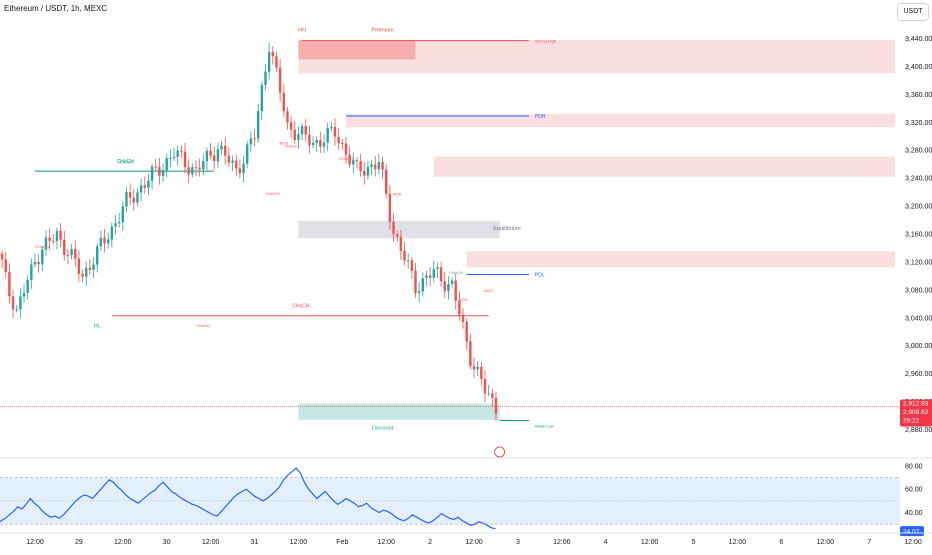 The height and width of the screenshot is (555, 932). What do you see at coordinates (914, 490) in the screenshot?
I see `rsi-tick-label: 60.00` at bounding box center [914, 490].